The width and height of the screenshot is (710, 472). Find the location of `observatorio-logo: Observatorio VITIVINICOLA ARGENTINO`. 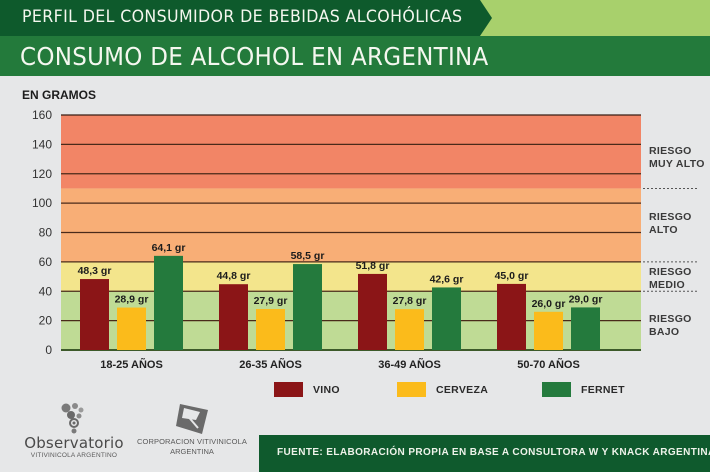

observatorio-logo: Observatorio VITIVINICOLA ARGENTINO is located at coordinates (74, 431).